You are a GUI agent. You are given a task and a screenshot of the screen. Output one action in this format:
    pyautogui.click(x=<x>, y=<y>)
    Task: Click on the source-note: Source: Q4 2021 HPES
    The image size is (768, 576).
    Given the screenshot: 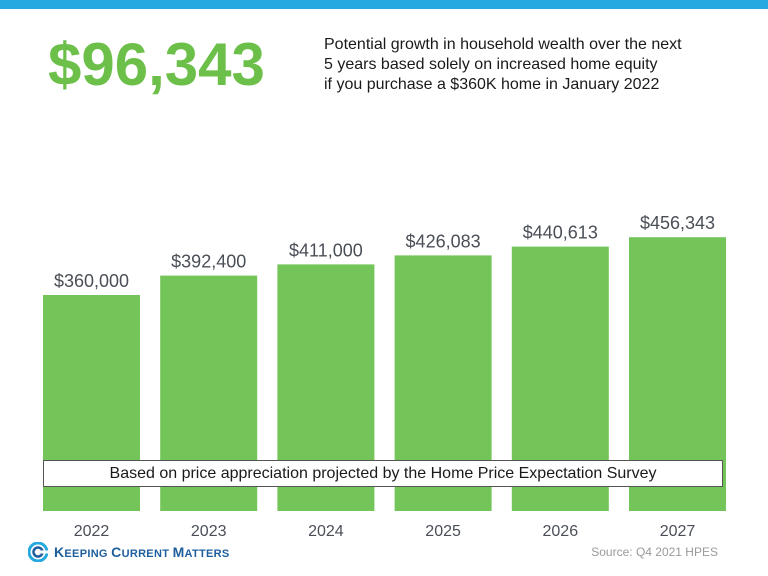 What is the action you would take?
    pyautogui.click(x=654, y=552)
    